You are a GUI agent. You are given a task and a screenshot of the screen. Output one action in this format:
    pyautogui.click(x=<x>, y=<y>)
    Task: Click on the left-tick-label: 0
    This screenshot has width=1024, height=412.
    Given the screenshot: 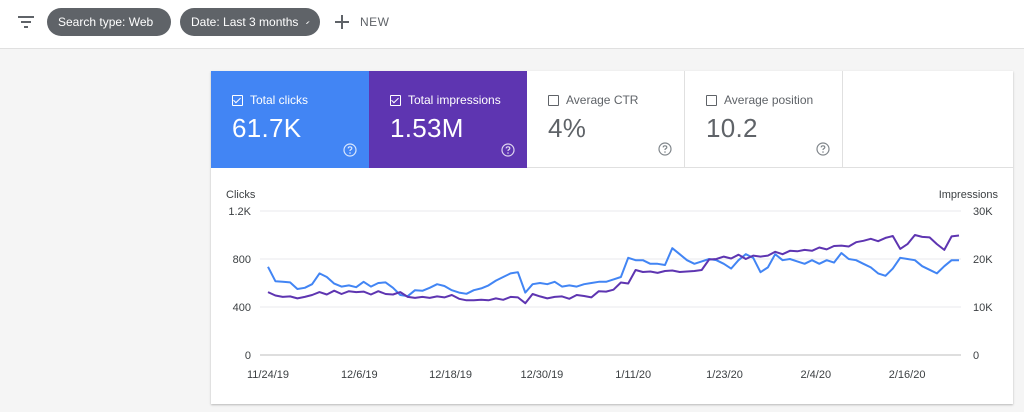 What is the action you would take?
    pyautogui.click(x=248, y=356)
    